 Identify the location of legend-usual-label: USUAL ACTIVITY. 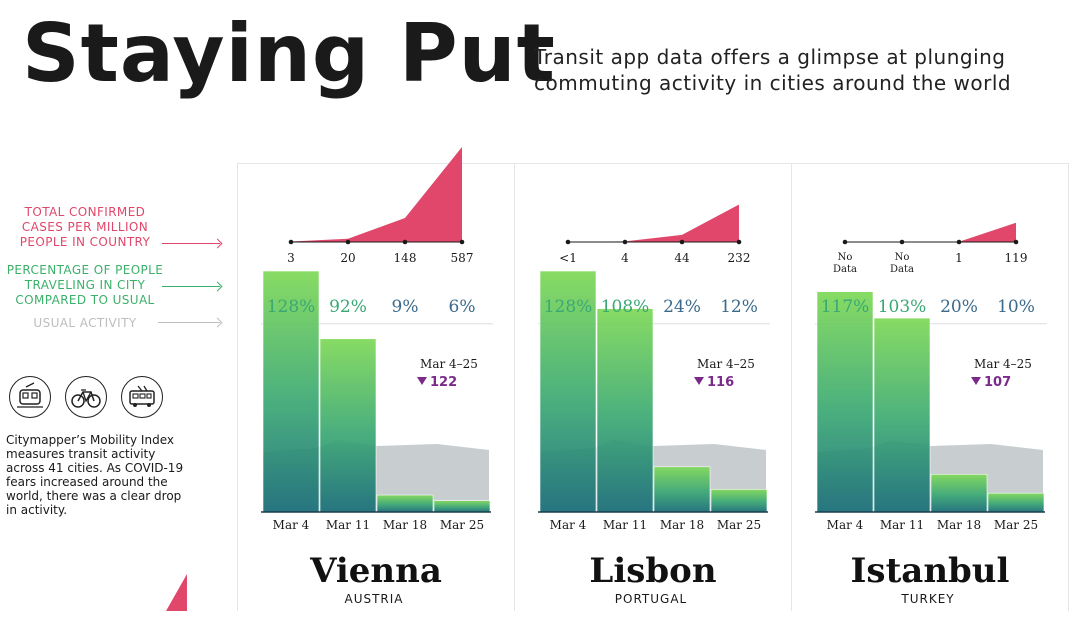
(85, 323).